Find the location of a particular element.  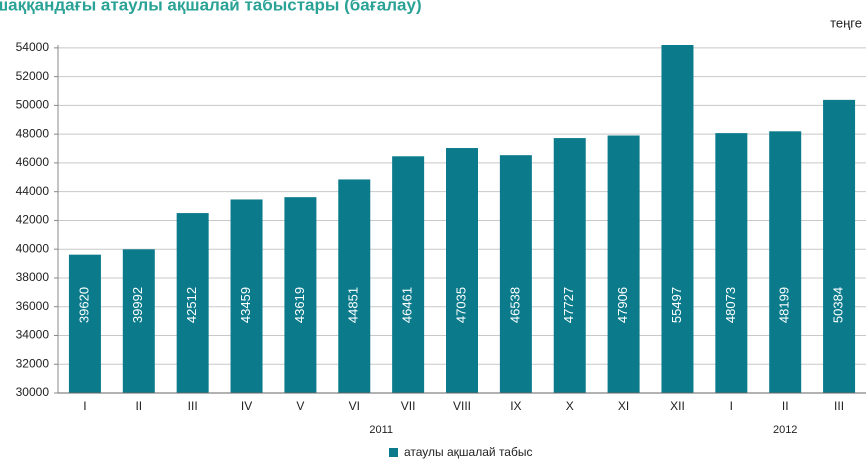

x-tick-label: V is located at coordinates (300, 406).